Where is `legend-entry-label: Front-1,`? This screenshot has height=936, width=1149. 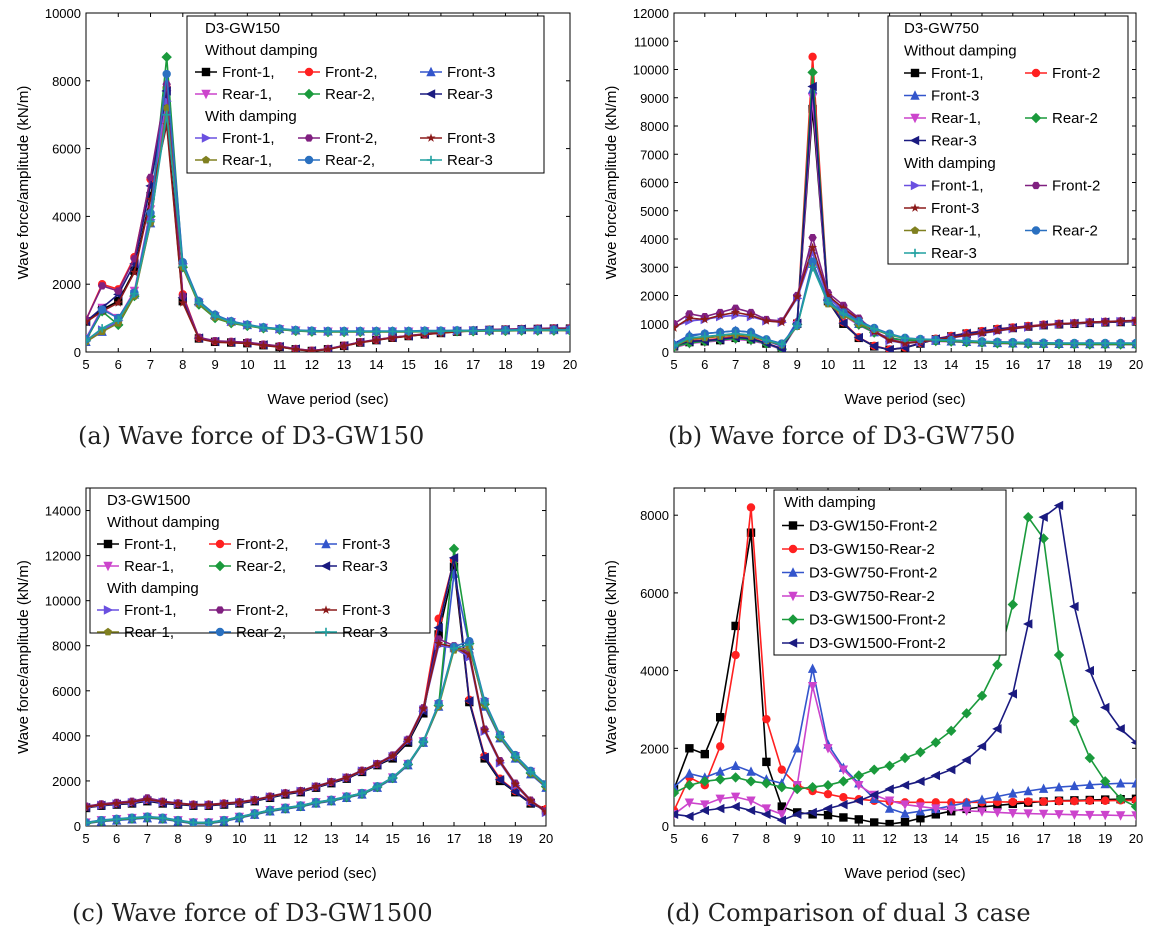 legend-entry-label: Front-1, is located at coordinates (150, 544).